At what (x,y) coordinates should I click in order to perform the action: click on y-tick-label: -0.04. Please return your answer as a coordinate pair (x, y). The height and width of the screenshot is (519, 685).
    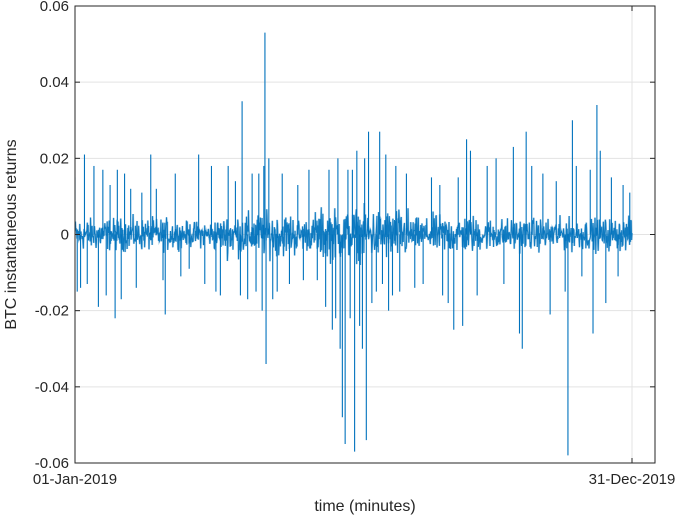
    Looking at the image, I should click on (52, 387).